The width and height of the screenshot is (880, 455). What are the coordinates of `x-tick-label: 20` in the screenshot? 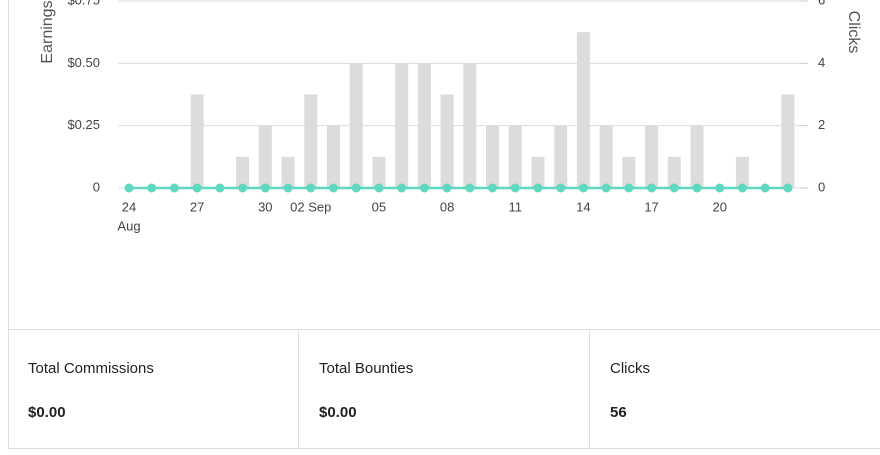 It's located at (719, 206).